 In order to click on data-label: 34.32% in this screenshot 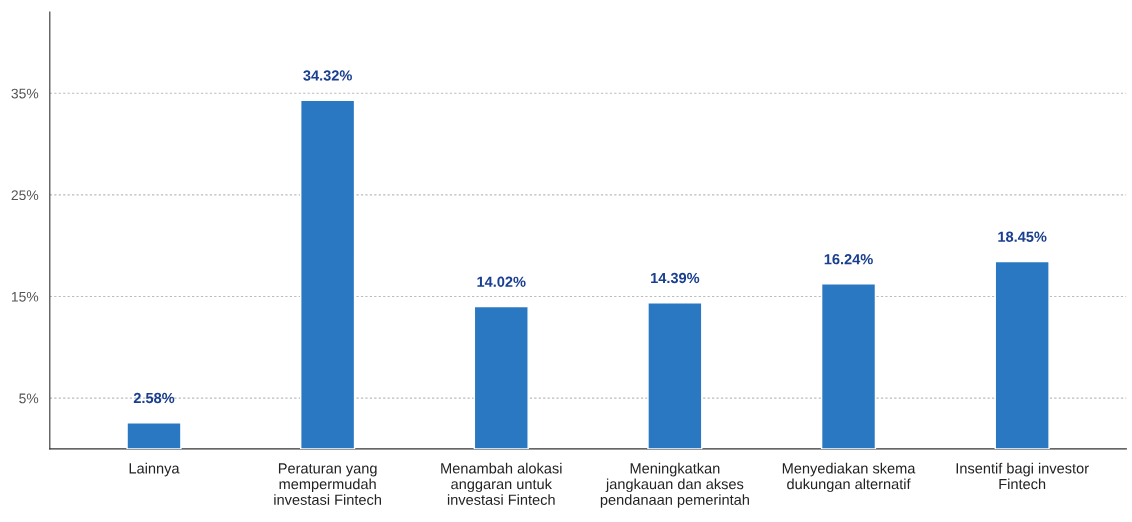, I will do `click(327, 75)`.